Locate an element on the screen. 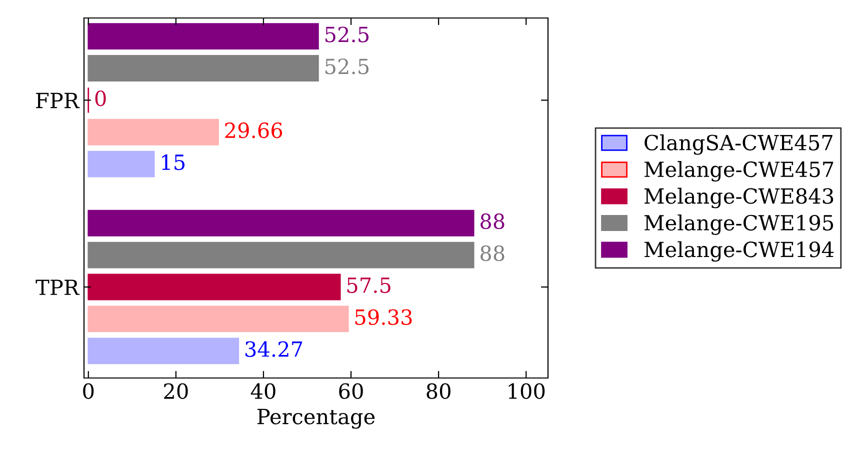 Image resolution: width=863 pixels, height=459 pixels. legend-label: Melange-CWE195 is located at coordinates (739, 224).